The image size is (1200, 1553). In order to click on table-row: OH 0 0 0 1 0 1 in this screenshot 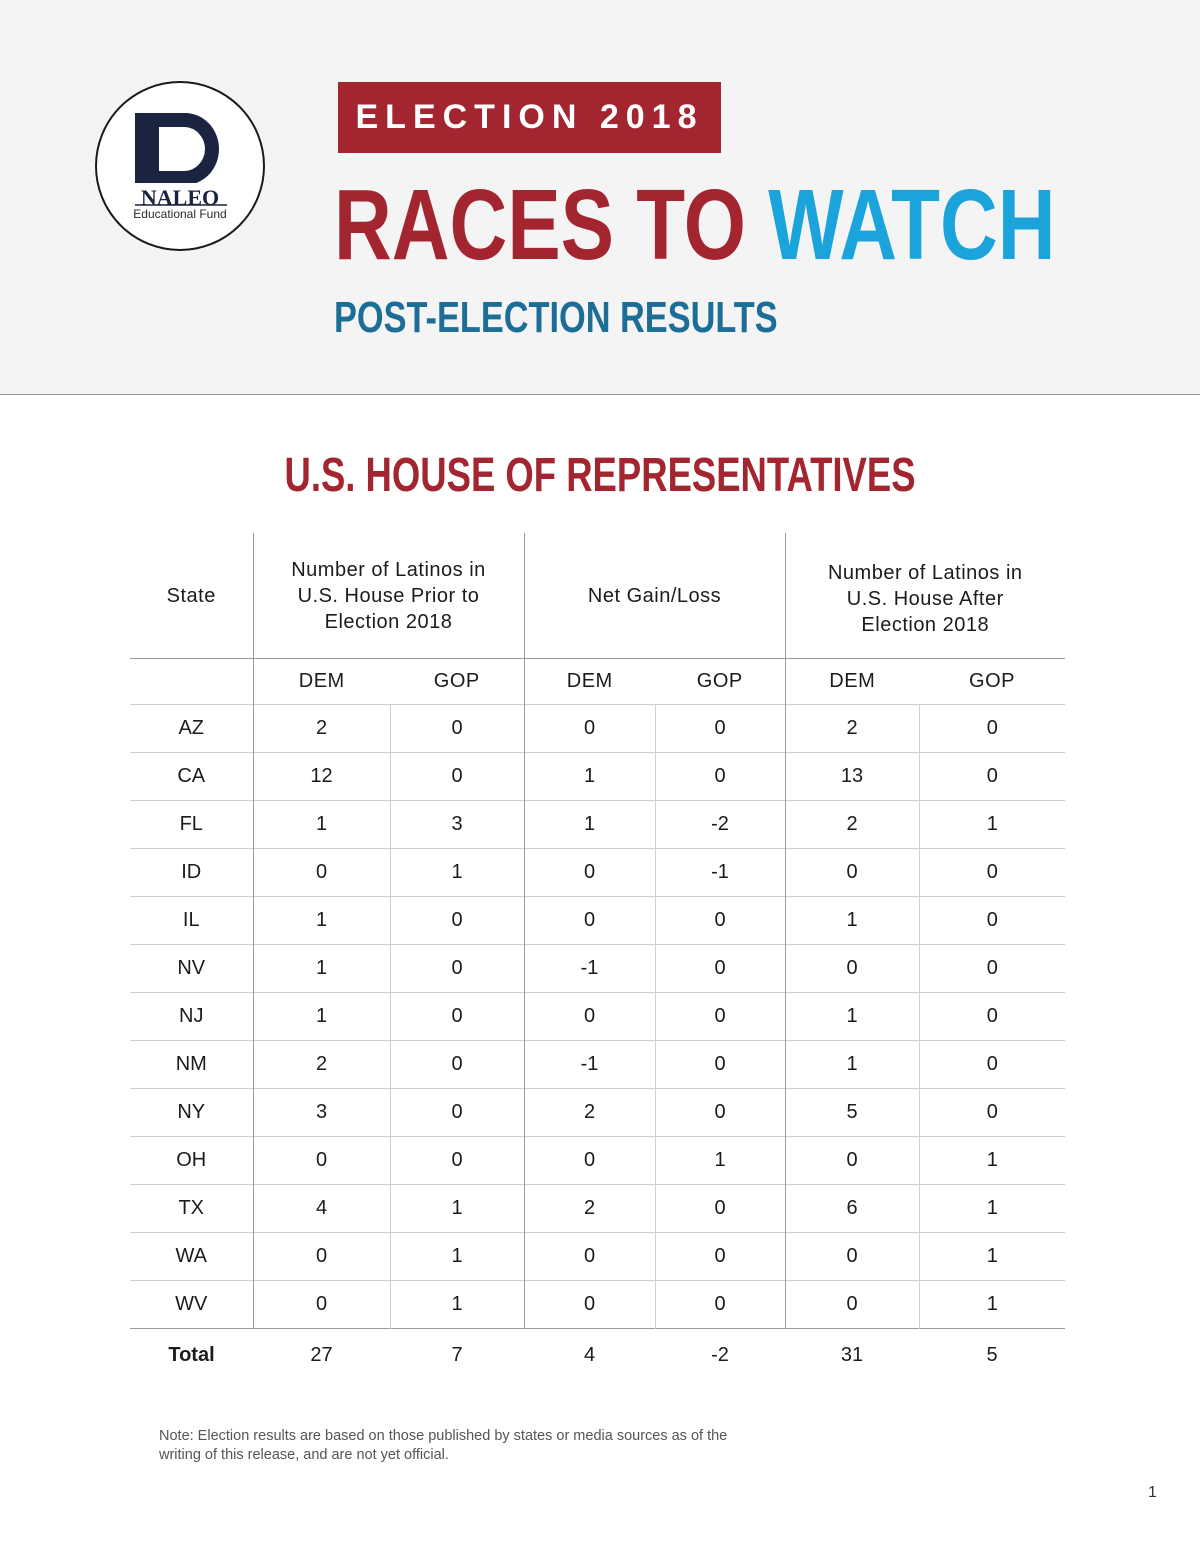, I will do `click(598, 1160)`.